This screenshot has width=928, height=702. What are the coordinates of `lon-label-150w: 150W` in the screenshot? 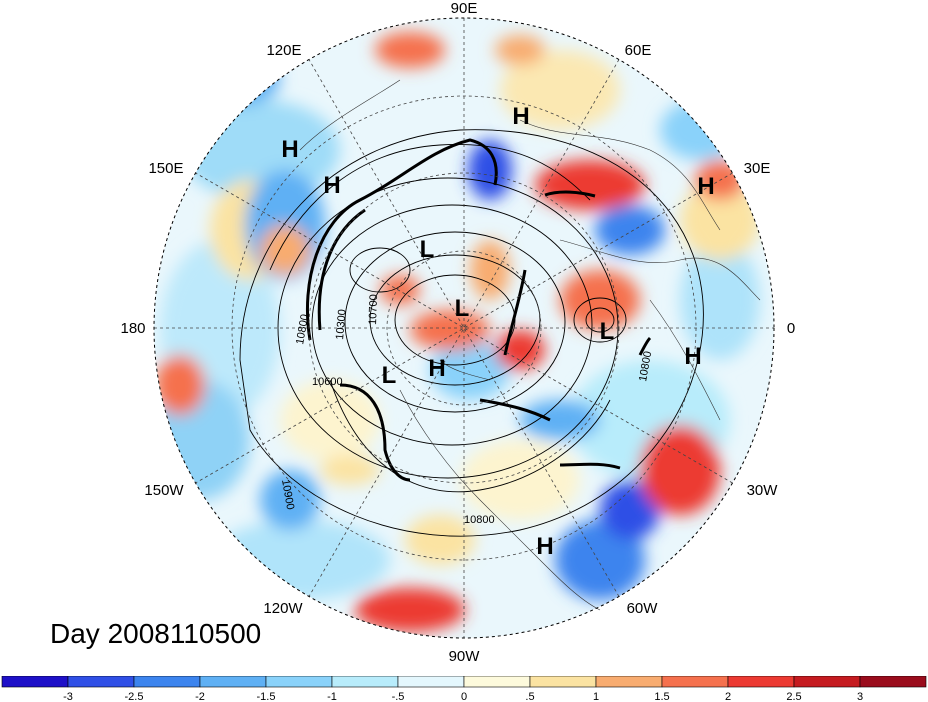 It's located at (164, 490).